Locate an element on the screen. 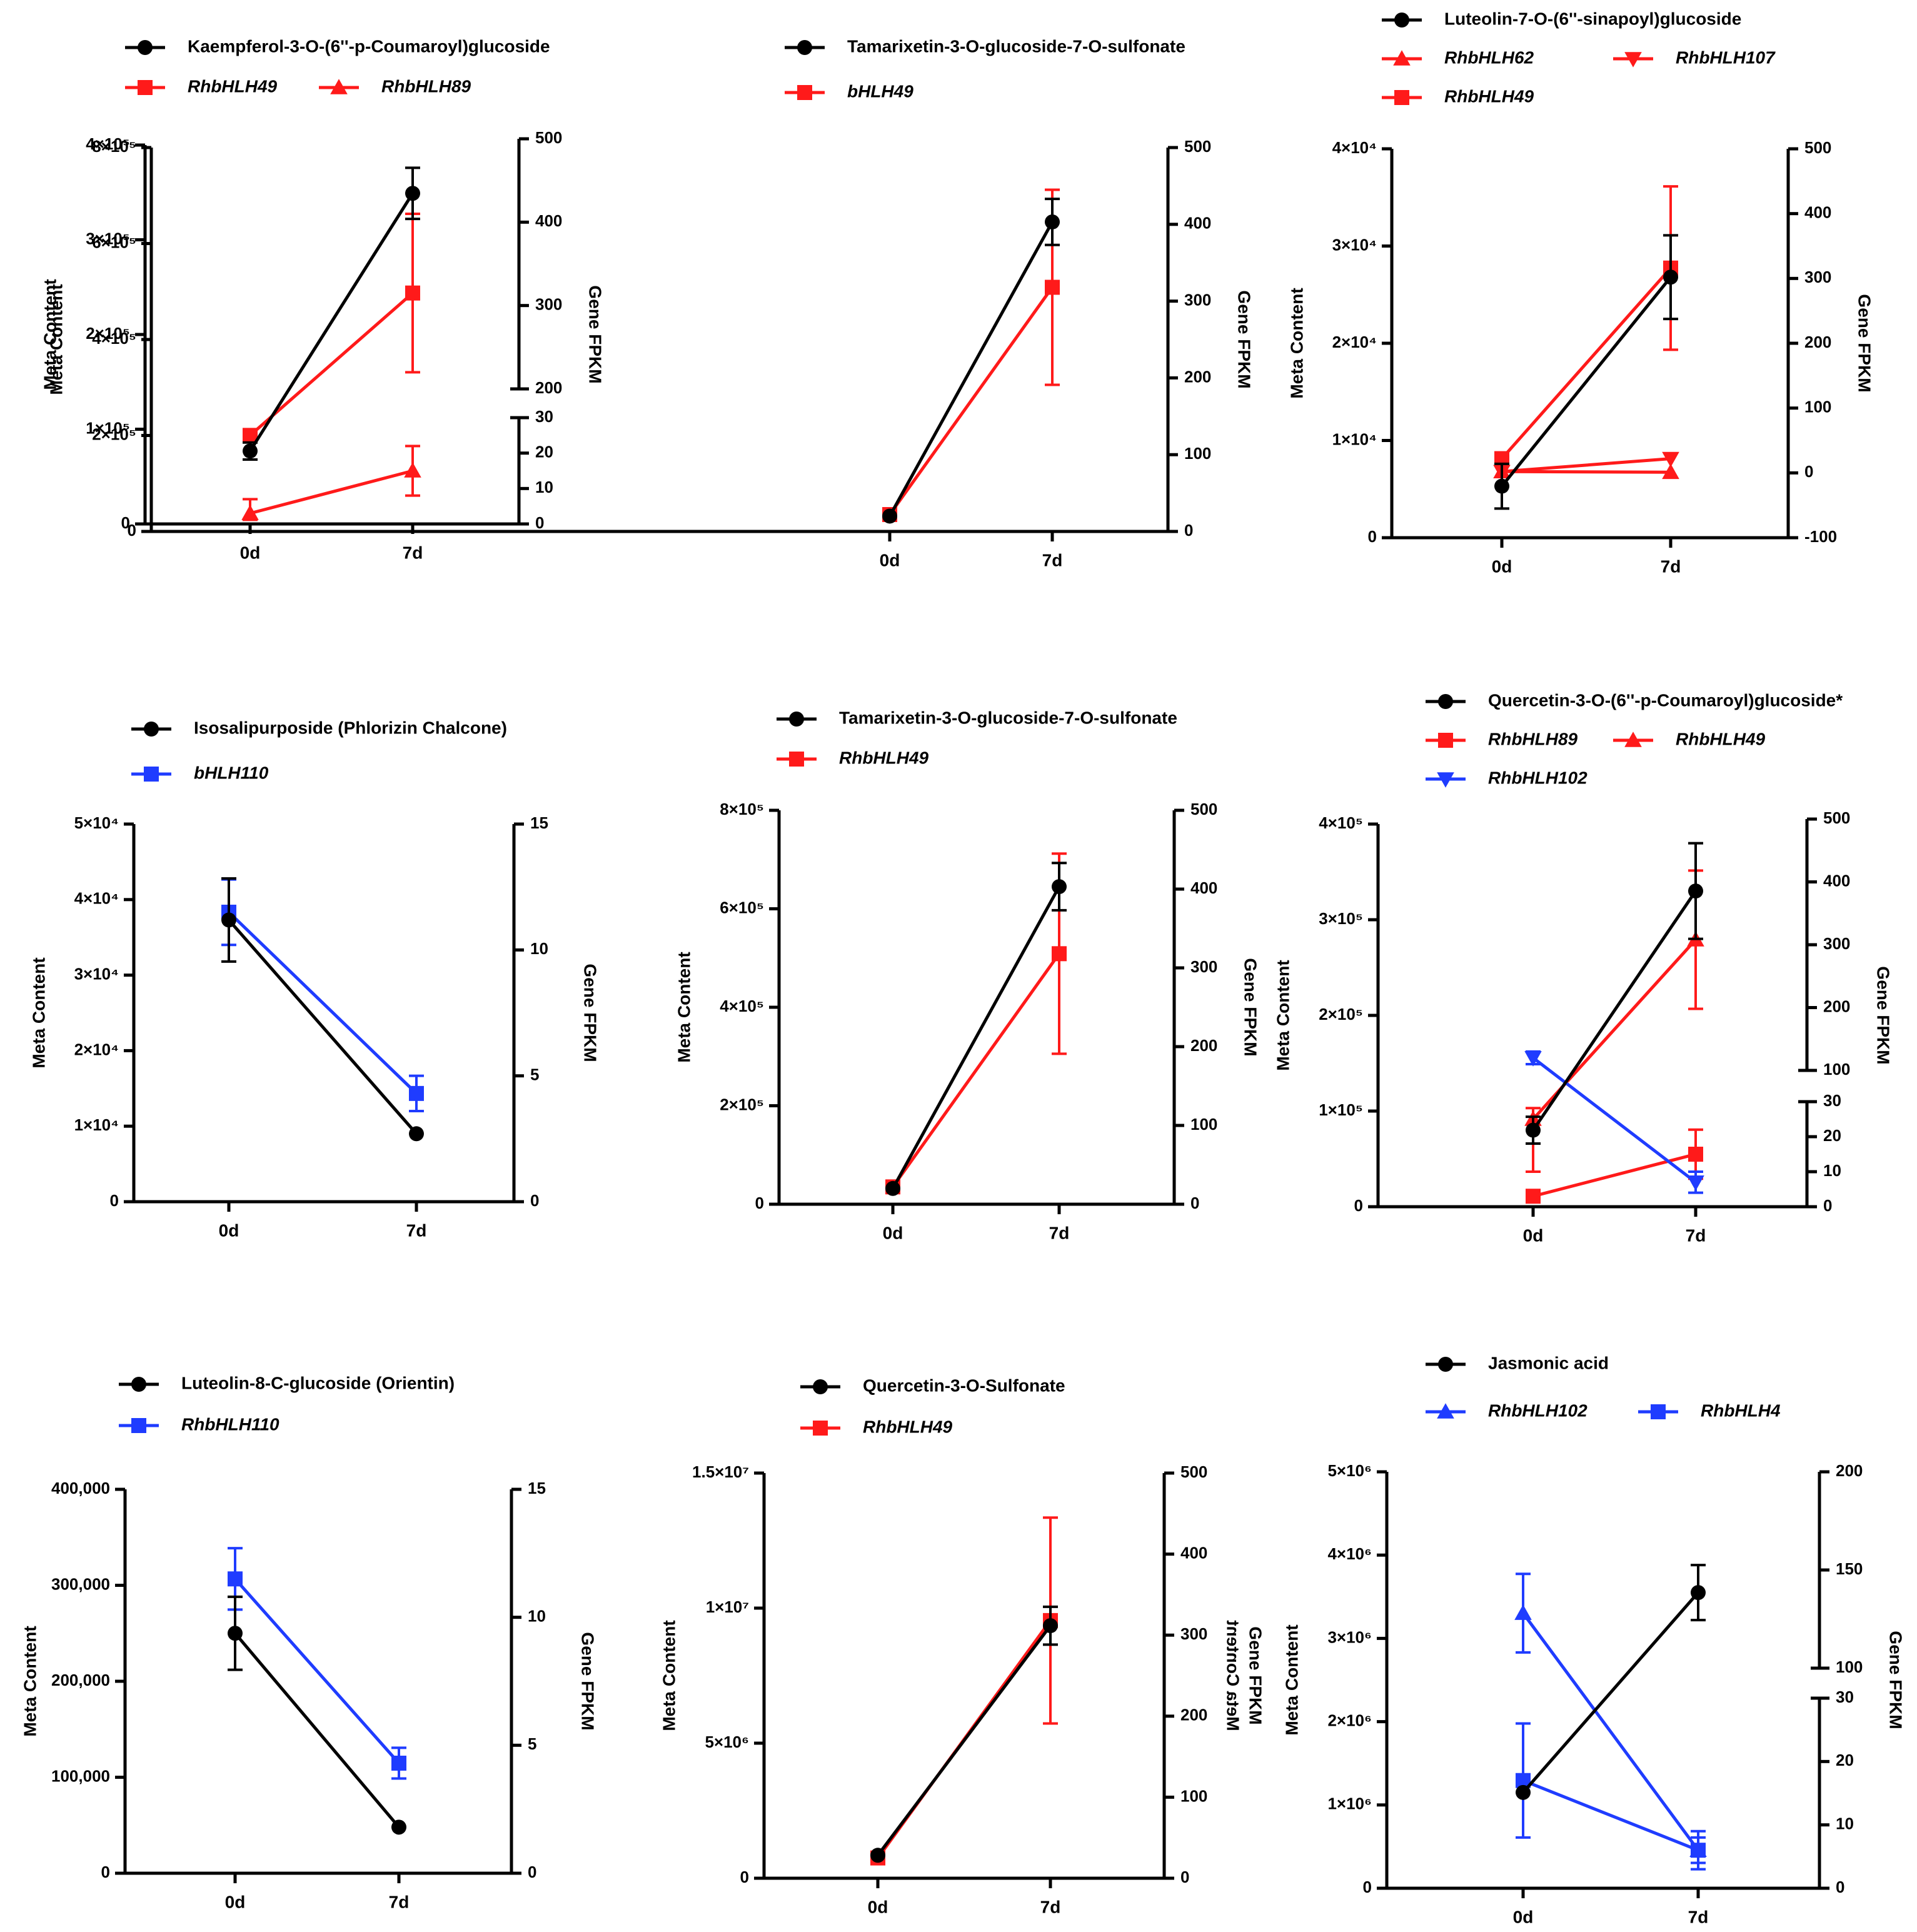  y-tick-label-left: 3×10⁵ is located at coordinates (108, 238).